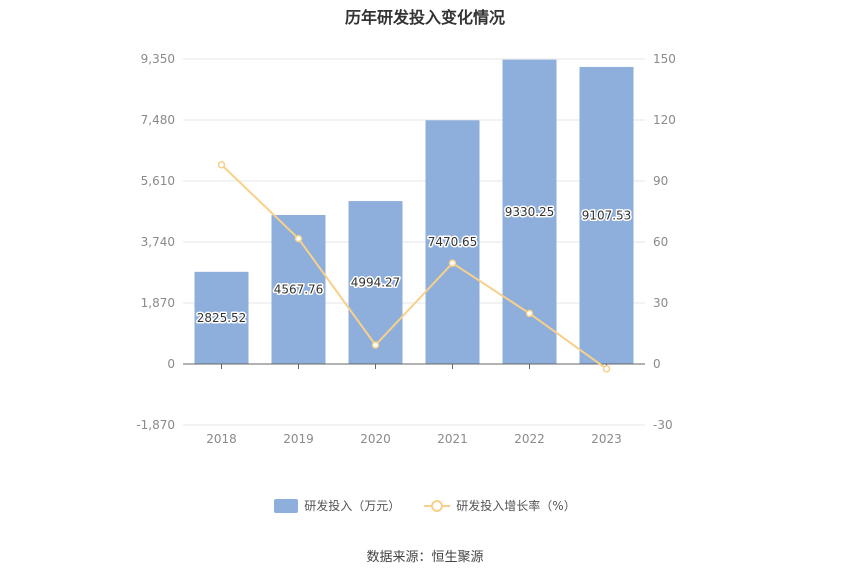 The width and height of the screenshot is (850, 575). I want to click on right-tick-label: 60, so click(660, 242).